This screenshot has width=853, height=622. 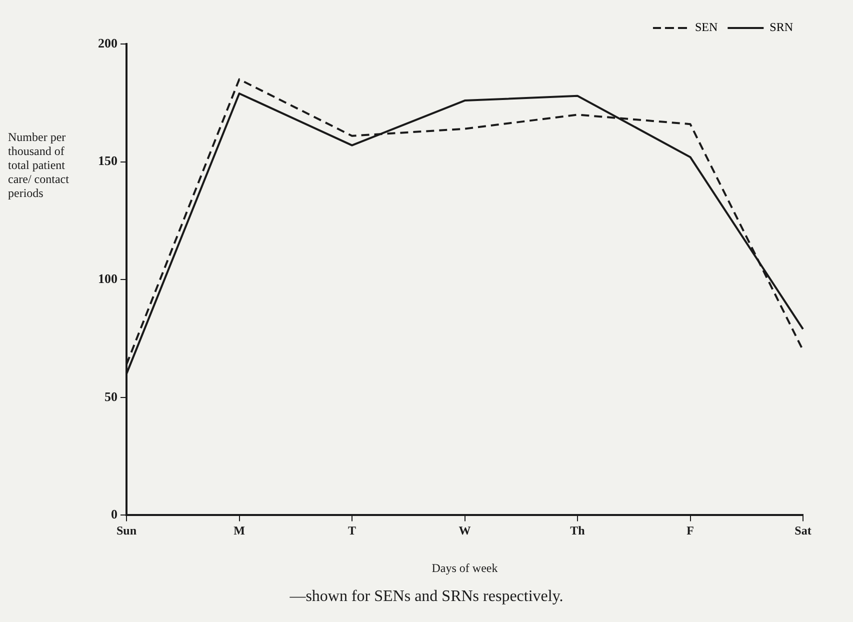 What do you see at coordinates (803, 530) in the screenshot?
I see `x-tick-label: Sat` at bounding box center [803, 530].